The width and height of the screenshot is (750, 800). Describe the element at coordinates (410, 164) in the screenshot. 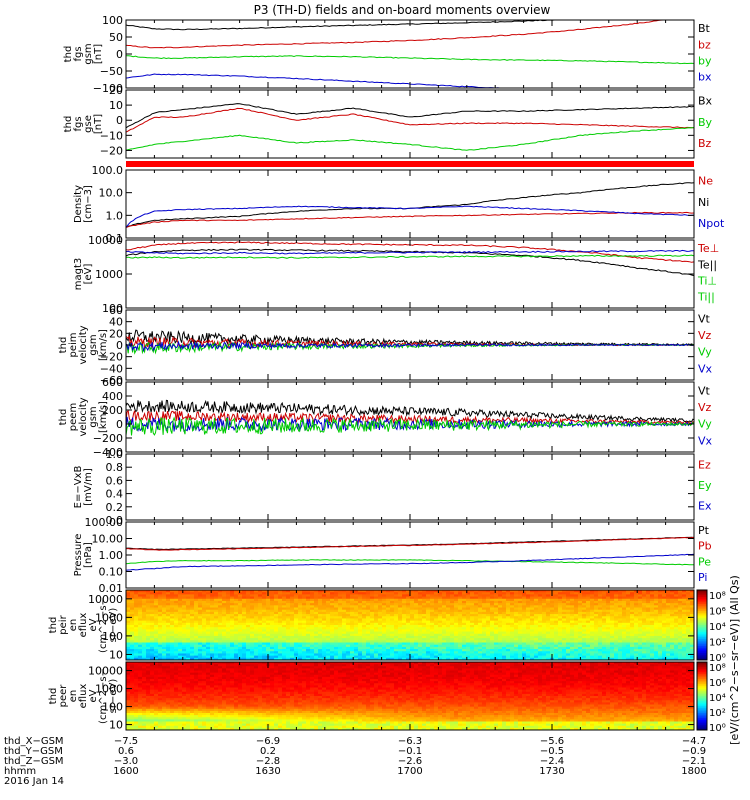

I see `mode-bar` at that location.